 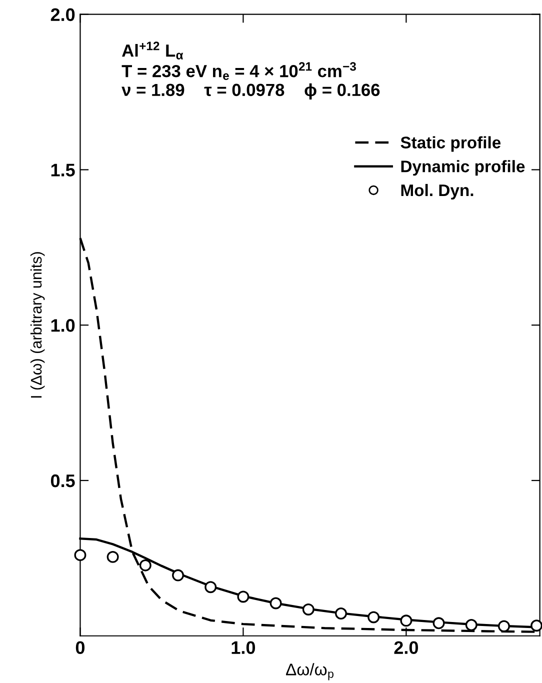 I want to click on annotation: Al$^{+12}$ L$_{α}$, so click(x=153, y=51).